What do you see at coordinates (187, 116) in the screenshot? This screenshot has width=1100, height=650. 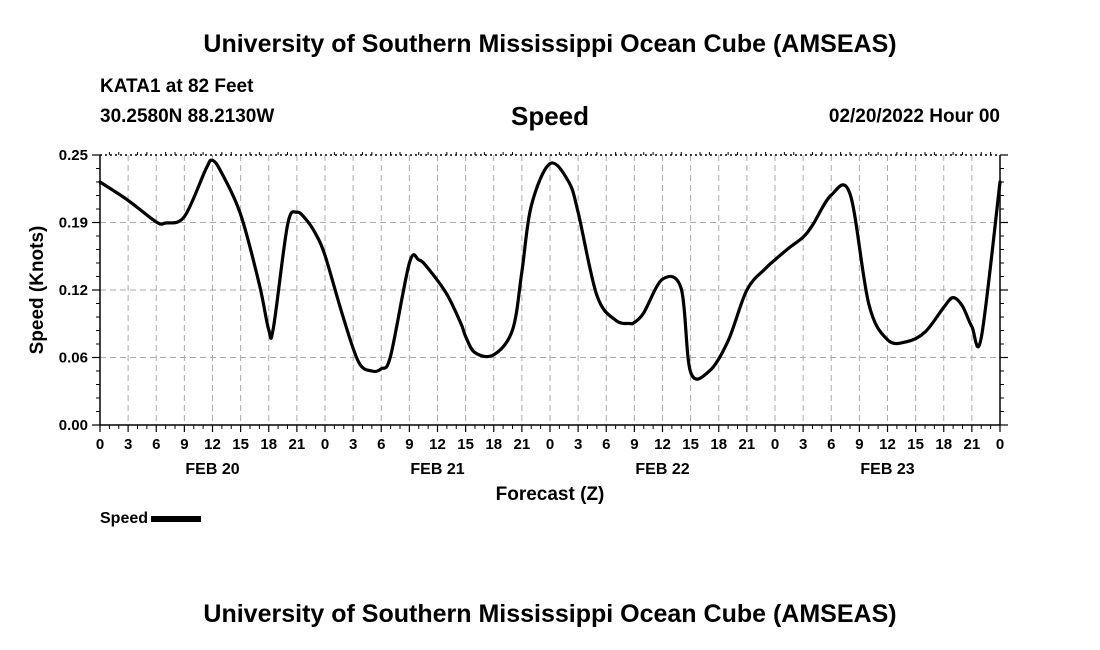 I see `coordinates-label: 30.2580N 88.2130W` at bounding box center [187, 116].